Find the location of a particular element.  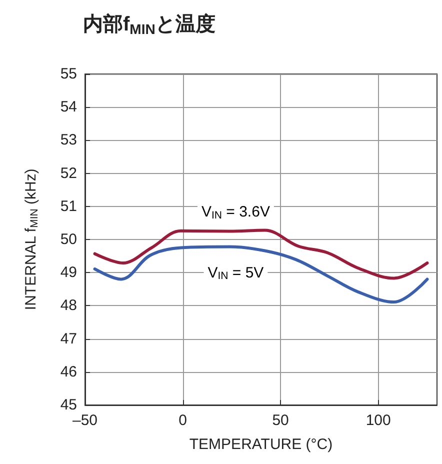

y-tick-label: 52 is located at coordinates (68, 173).